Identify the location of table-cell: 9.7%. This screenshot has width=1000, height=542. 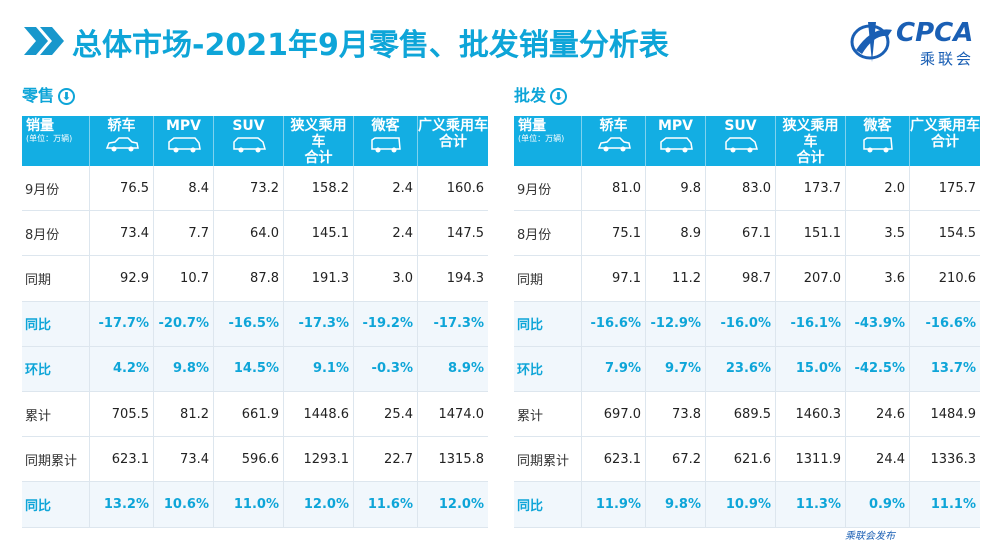
(676, 369).